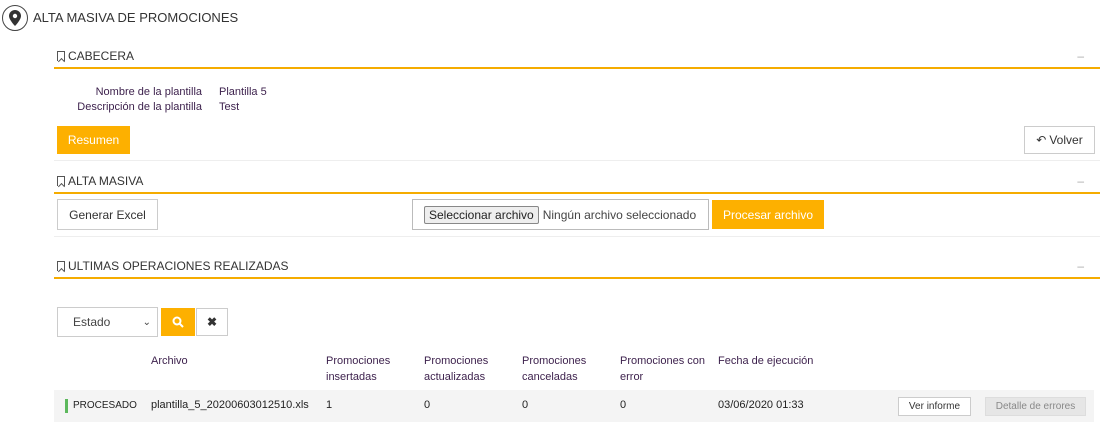 Image resolution: width=1108 pixels, height=428 pixels. What do you see at coordinates (169, 361) in the screenshot?
I see `column-header: Archivo` at bounding box center [169, 361].